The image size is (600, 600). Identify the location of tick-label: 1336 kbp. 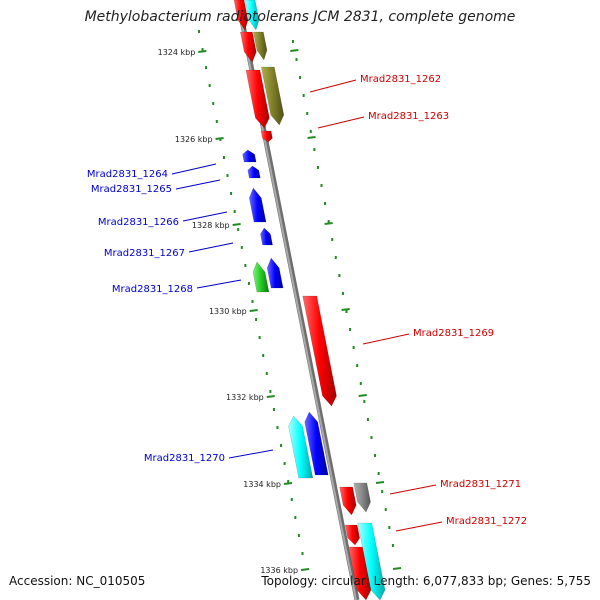
(279, 570).